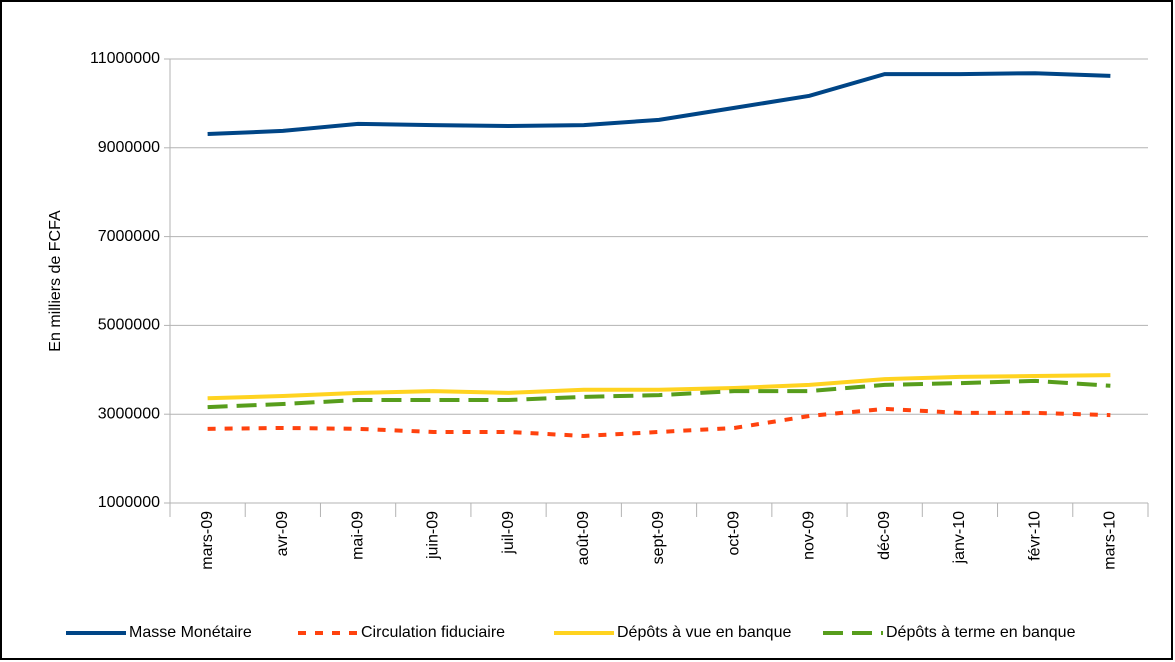 The image size is (1175, 662). Describe the element at coordinates (129, 147) in the screenshot. I see `y-tick-label: 9000000` at that location.